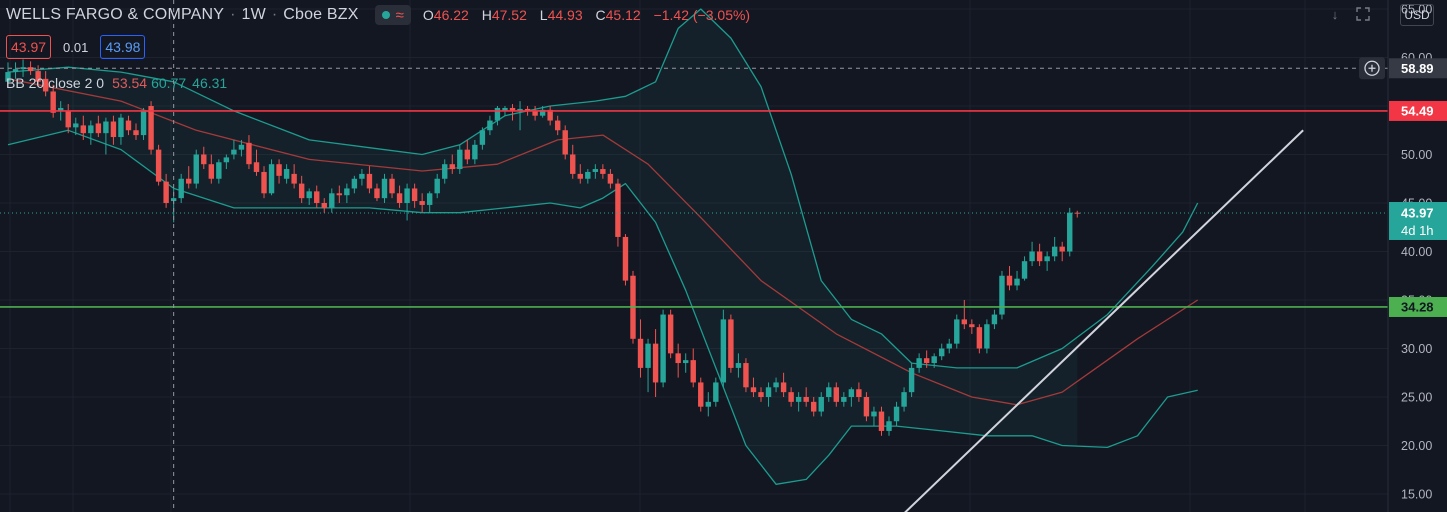  Describe the element at coordinates (1417, 256) in the screenshot. I see `price-axis-bg` at that location.